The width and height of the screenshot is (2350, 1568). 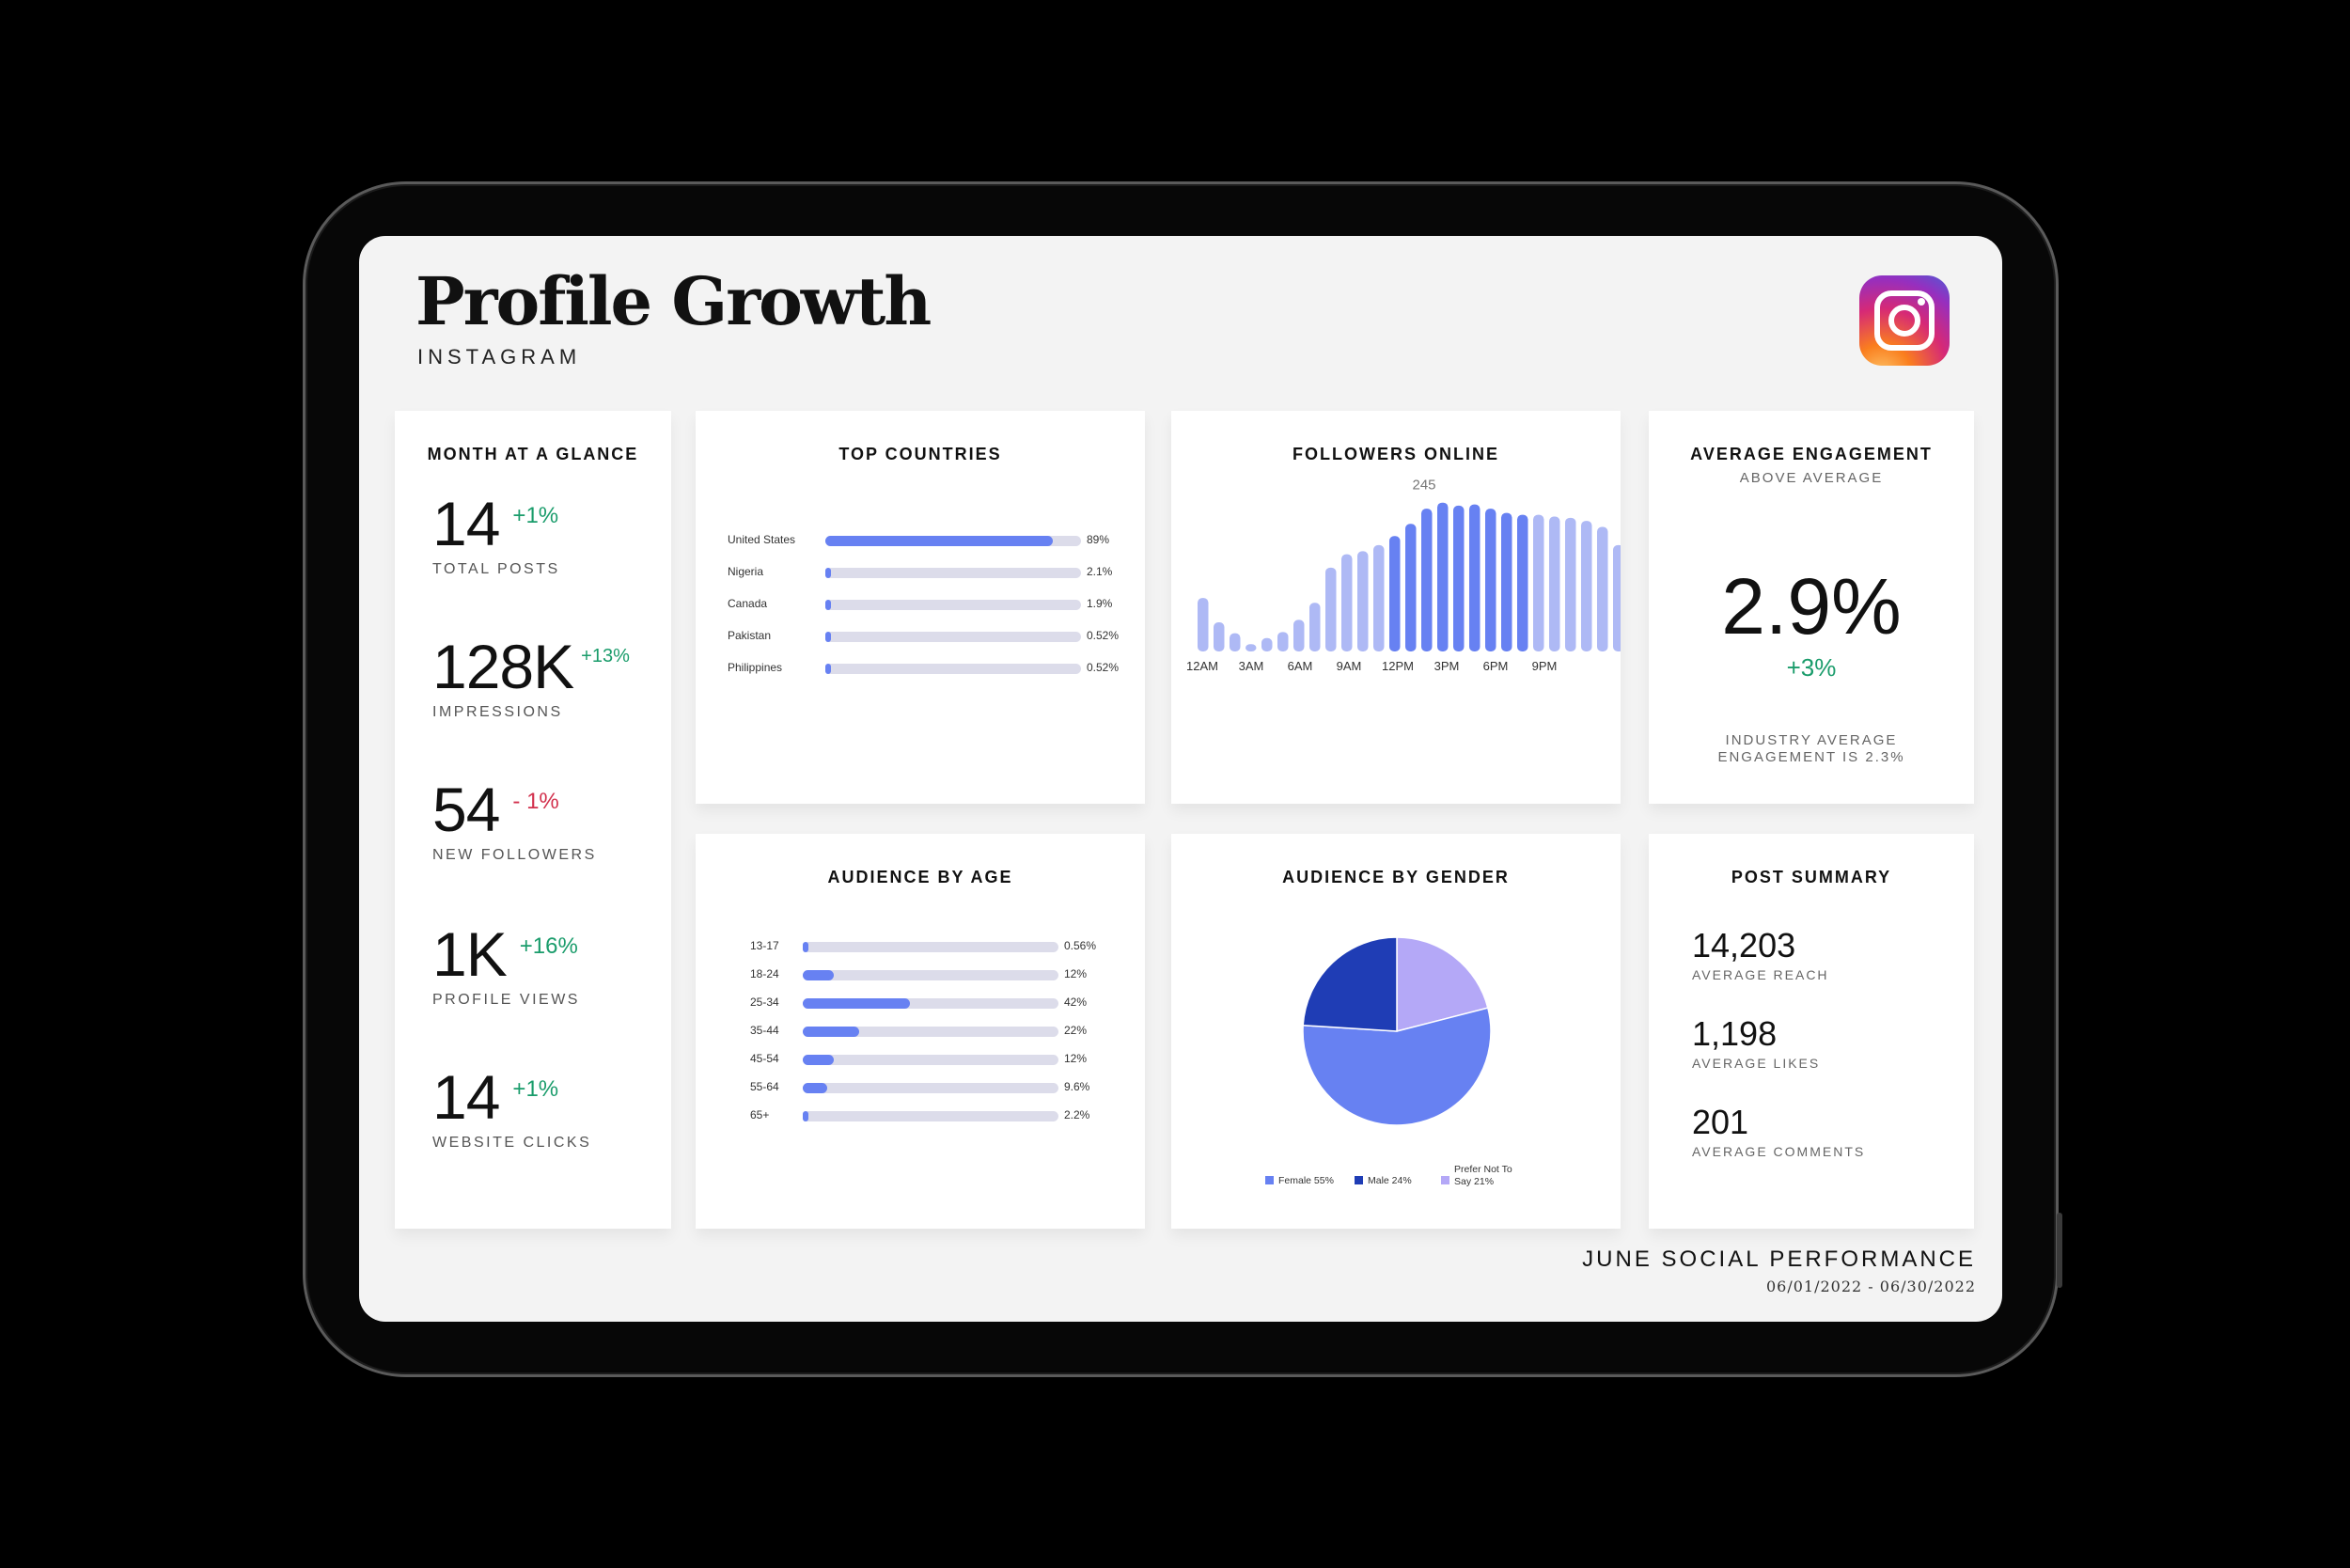 What do you see at coordinates (512, 1143) in the screenshot?
I see `metric-label: WEBSITE CLICKS` at bounding box center [512, 1143].